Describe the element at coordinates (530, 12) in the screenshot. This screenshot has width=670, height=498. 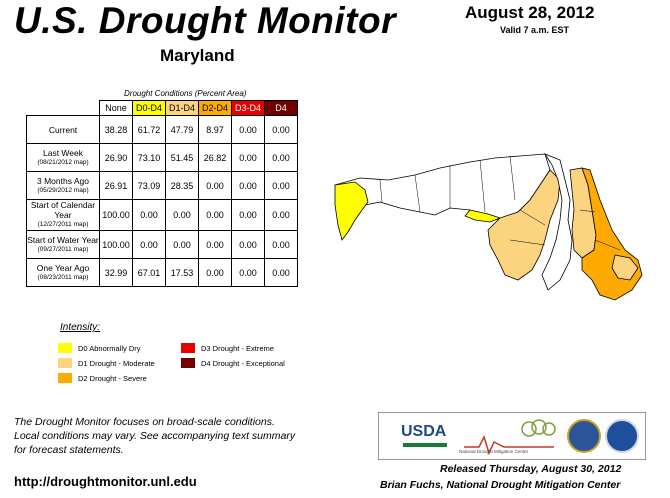
I see `map-date: August 28, 2012` at that location.